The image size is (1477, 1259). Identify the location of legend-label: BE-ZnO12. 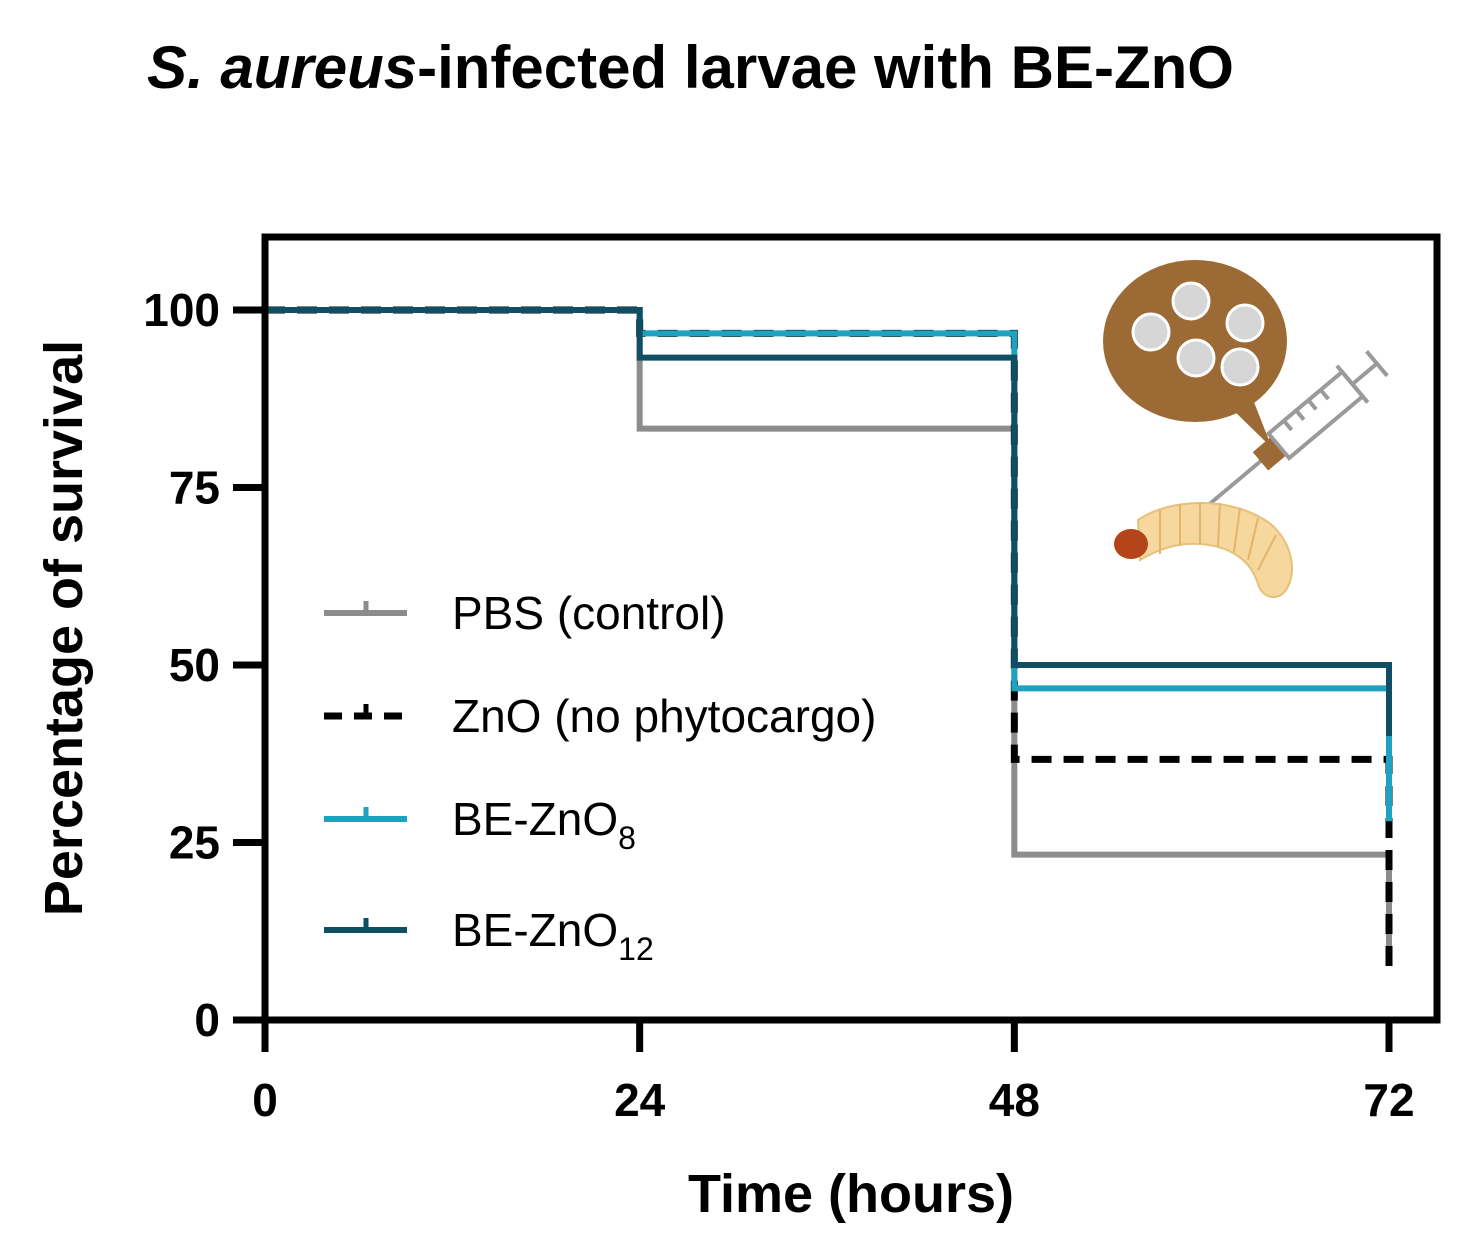
(553, 935).